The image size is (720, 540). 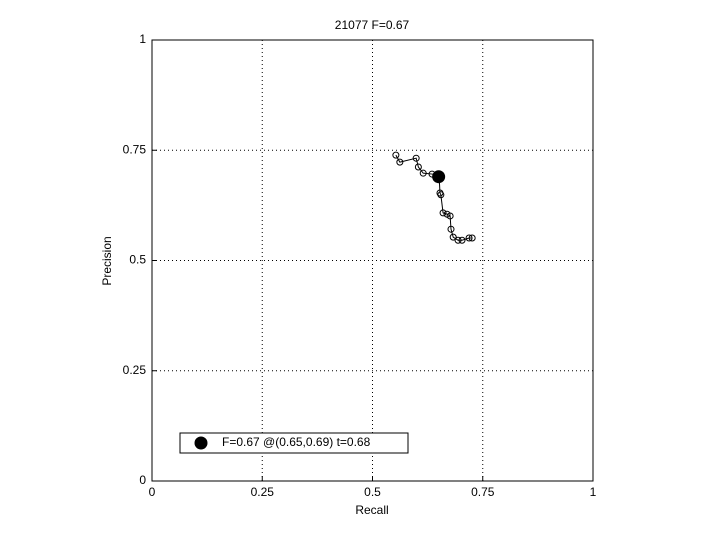 What do you see at coordinates (135, 370) in the screenshot?
I see `y-tick-label: 0.25` at bounding box center [135, 370].